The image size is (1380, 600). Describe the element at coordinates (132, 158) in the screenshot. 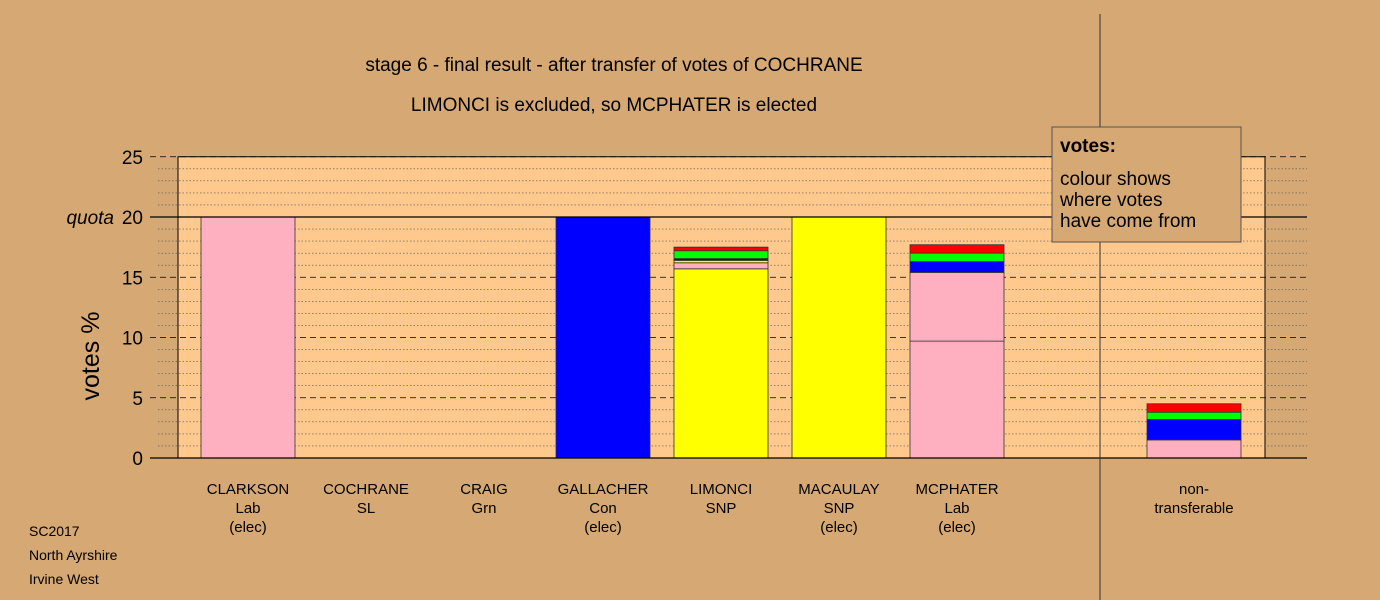

I see `y-tick-label: 25` at that location.